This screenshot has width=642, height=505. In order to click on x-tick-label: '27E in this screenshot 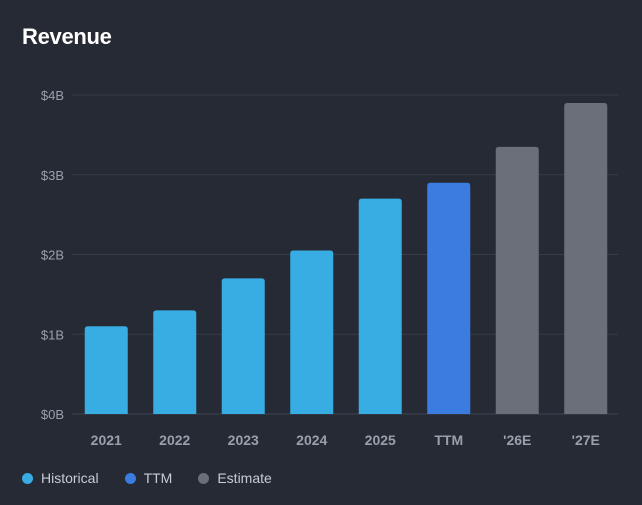, I will do `click(586, 440)`.